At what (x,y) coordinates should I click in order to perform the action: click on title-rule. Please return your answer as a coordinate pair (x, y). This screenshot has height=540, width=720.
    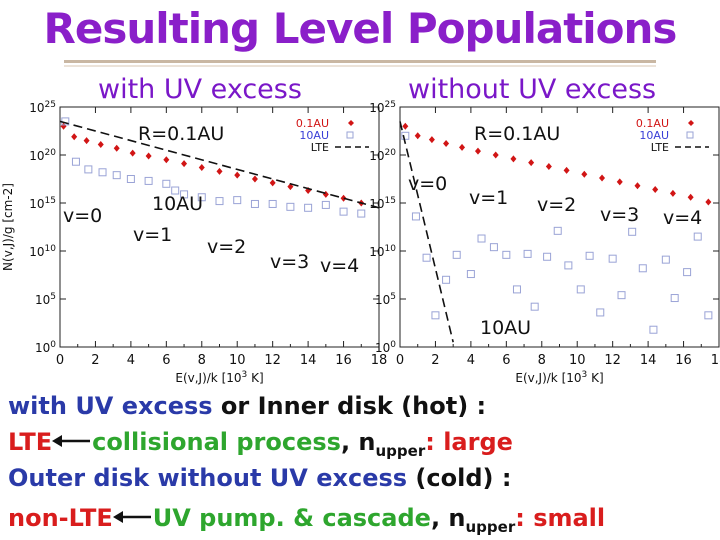
    Looking at the image, I should click on (360, 61).